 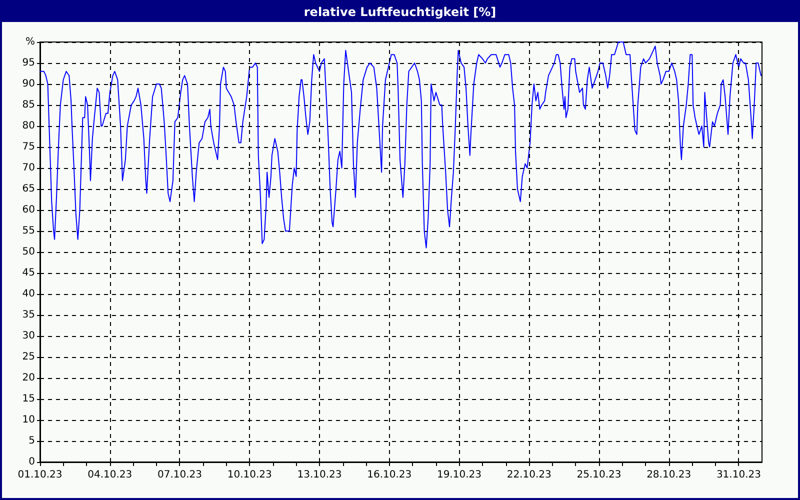 What do you see at coordinates (179, 475) in the screenshot?
I see `x-tick-label: 07.10.23` at bounding box center [179, 475].